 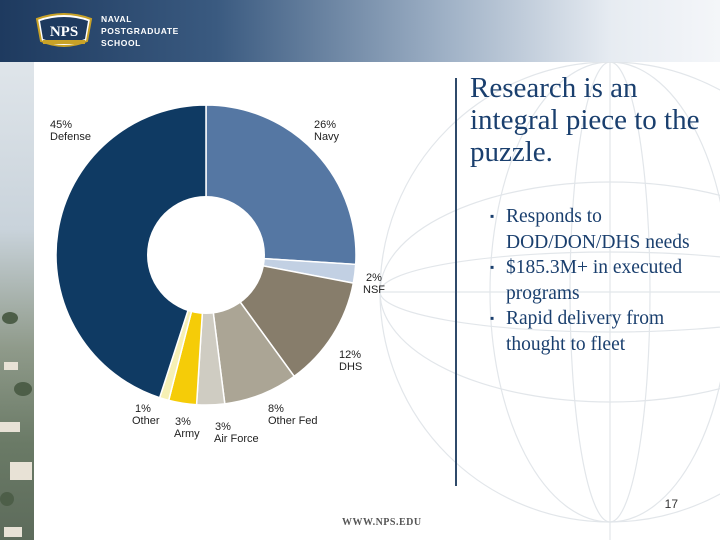 What do you see at coordinates (325, 125) in the screenshot?
I see `label-navy-pct: 26%` at bounding box center [325, 125].